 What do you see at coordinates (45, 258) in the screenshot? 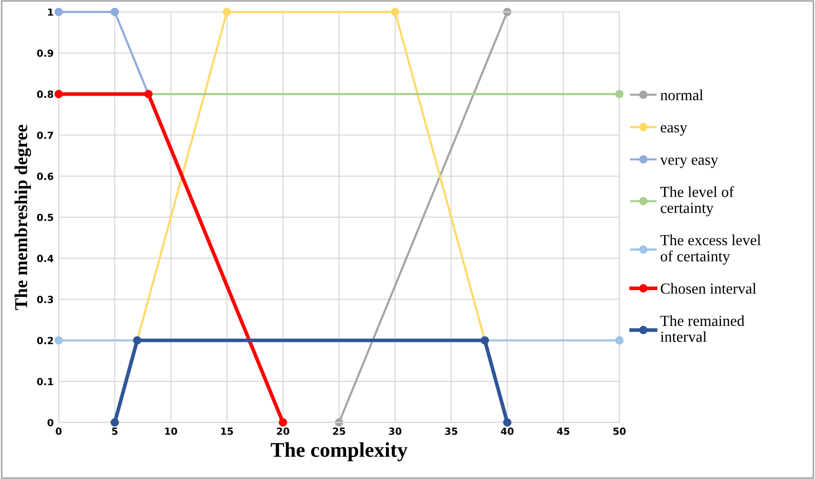
I see `y-tick-label: 0.4` at bounding box center [45, 258].